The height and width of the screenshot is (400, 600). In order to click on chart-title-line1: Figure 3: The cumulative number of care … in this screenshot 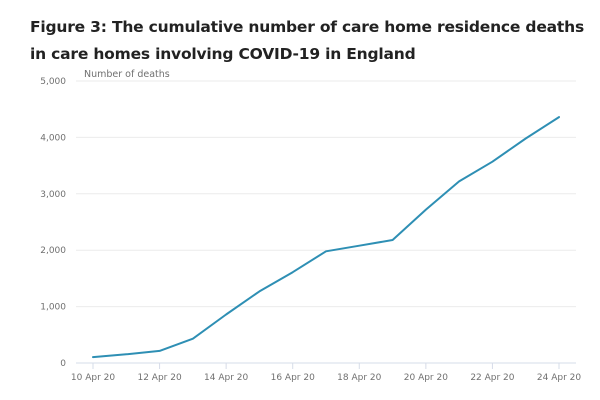, I will do `click(307, 27)`.